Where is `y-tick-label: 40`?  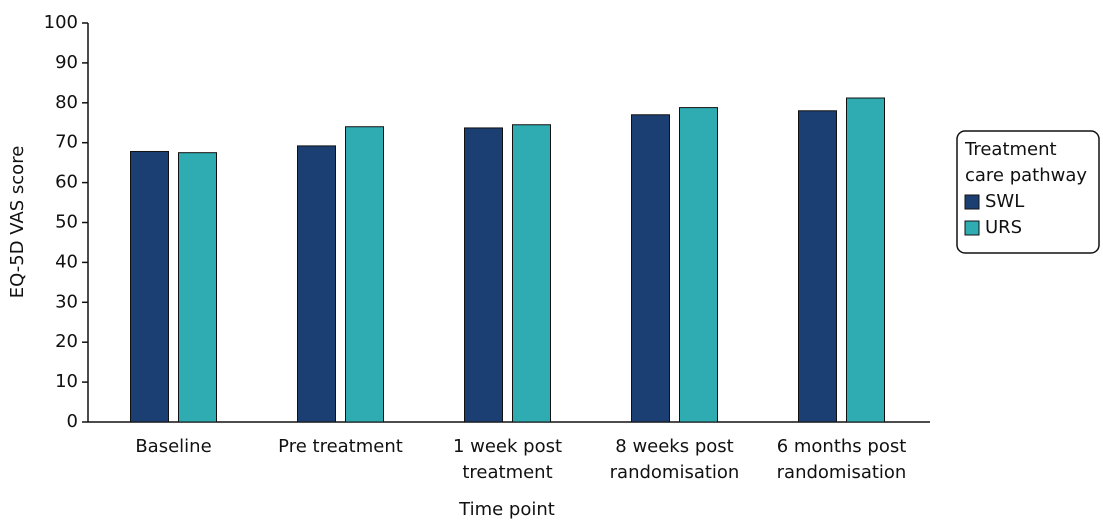
y-tick-label: 40 is located at coordinates (66, 261).